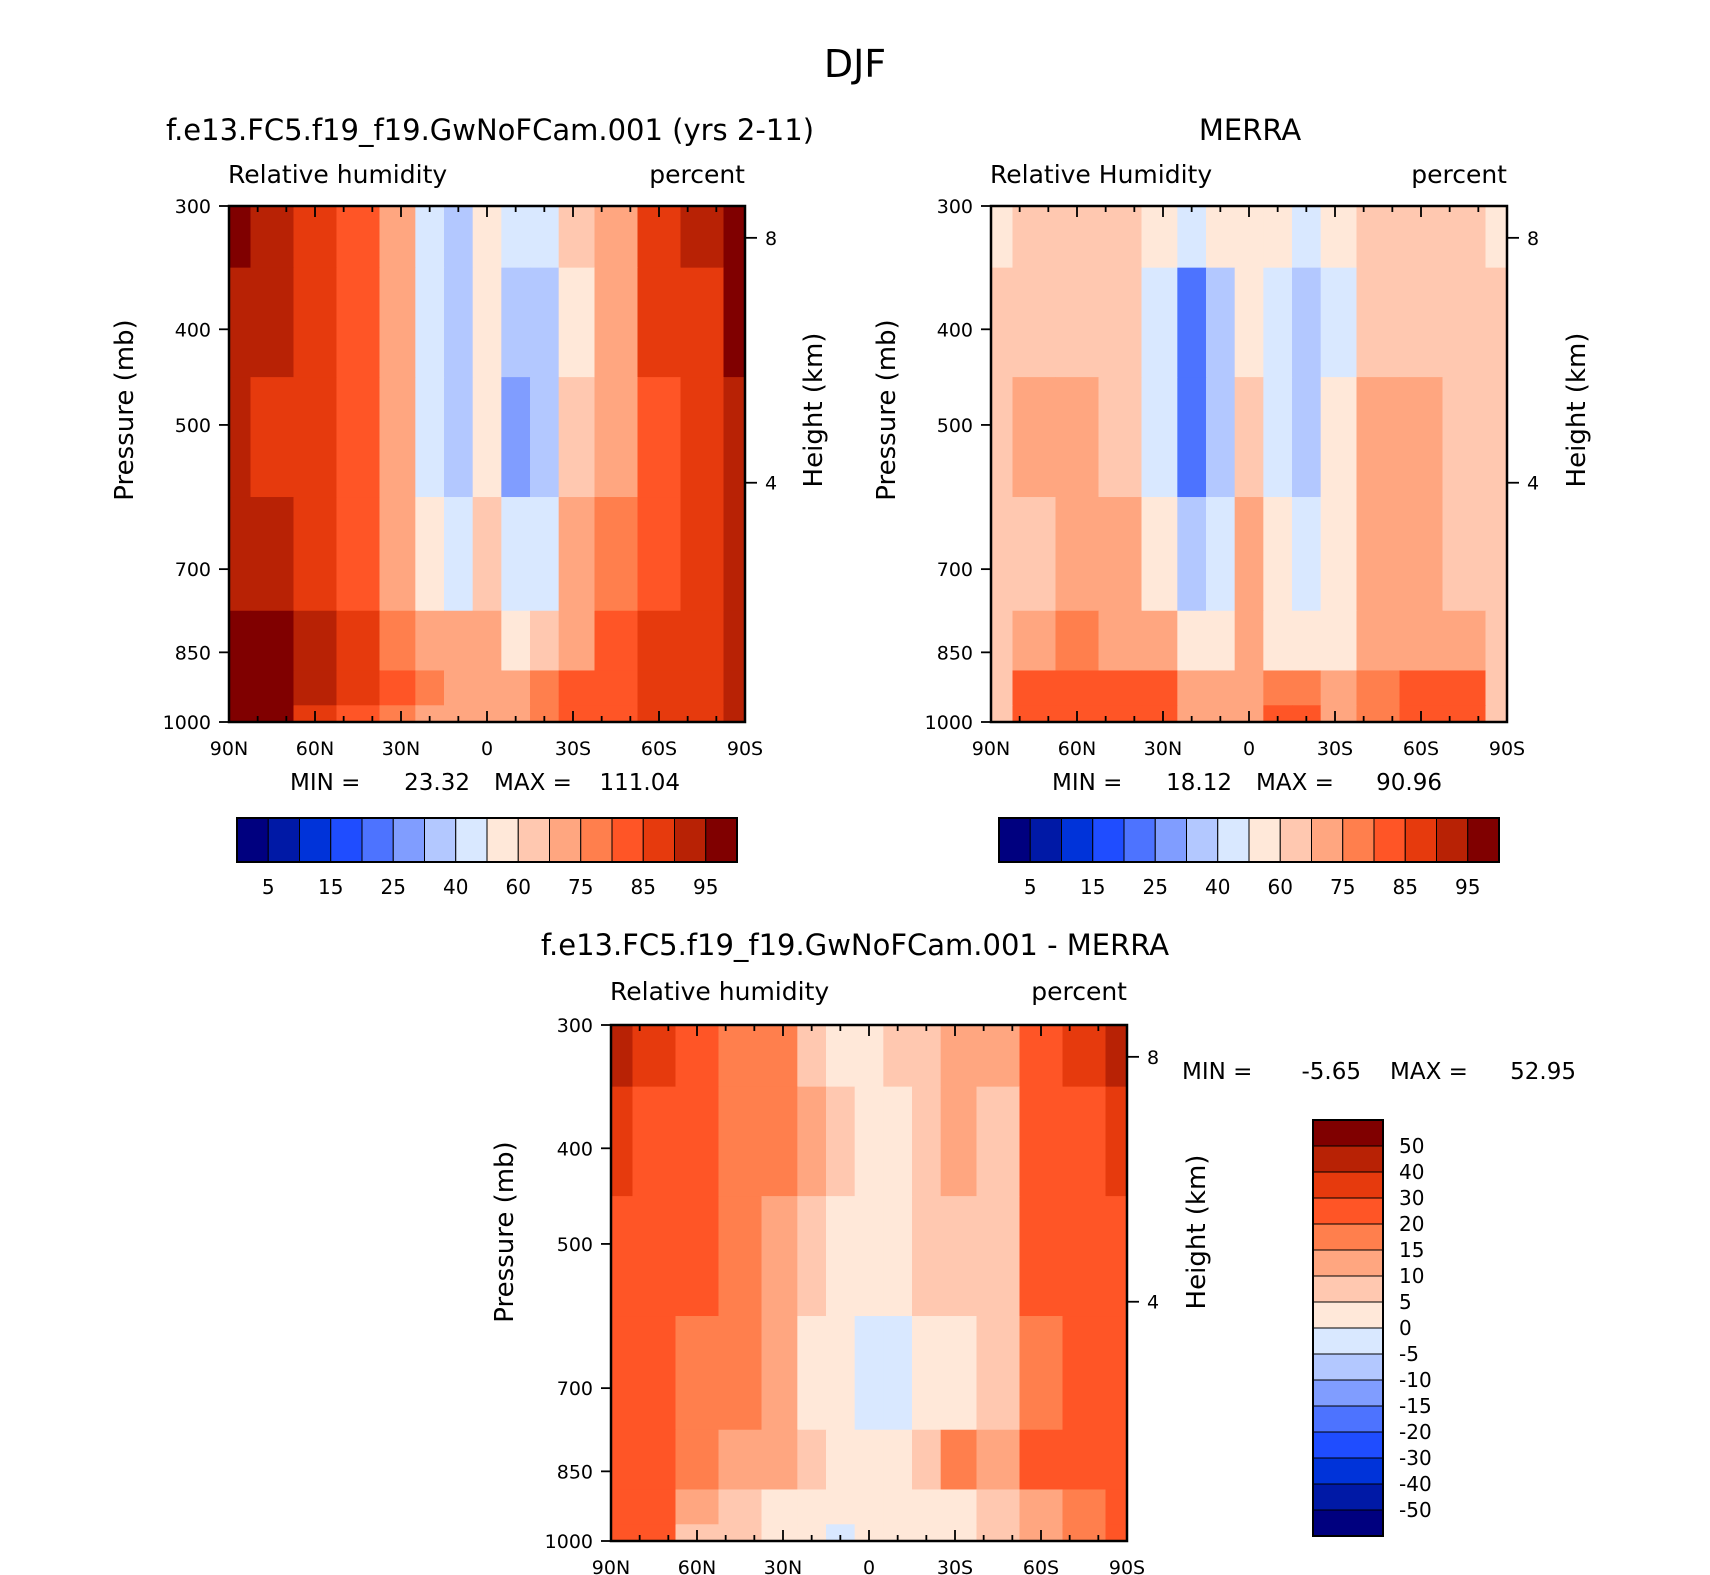 The height and width of the screenshot is (1575, 1710). Describe the element at coordinates (487, 749) in the screenshot. I see `x-tick-label: 0` at that location.